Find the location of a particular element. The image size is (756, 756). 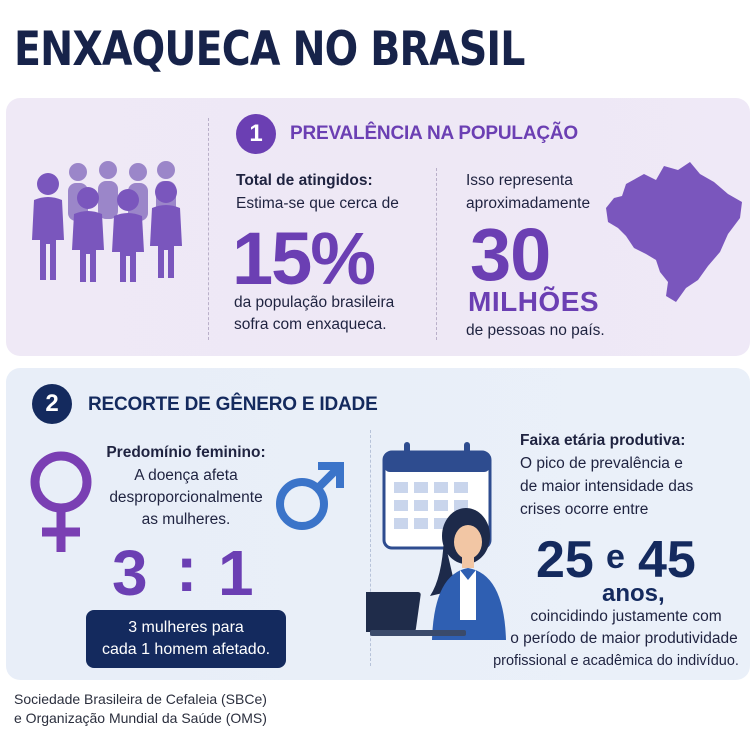

age-heading: Faixa etária produtiva: is located at coordinates (603, 440).